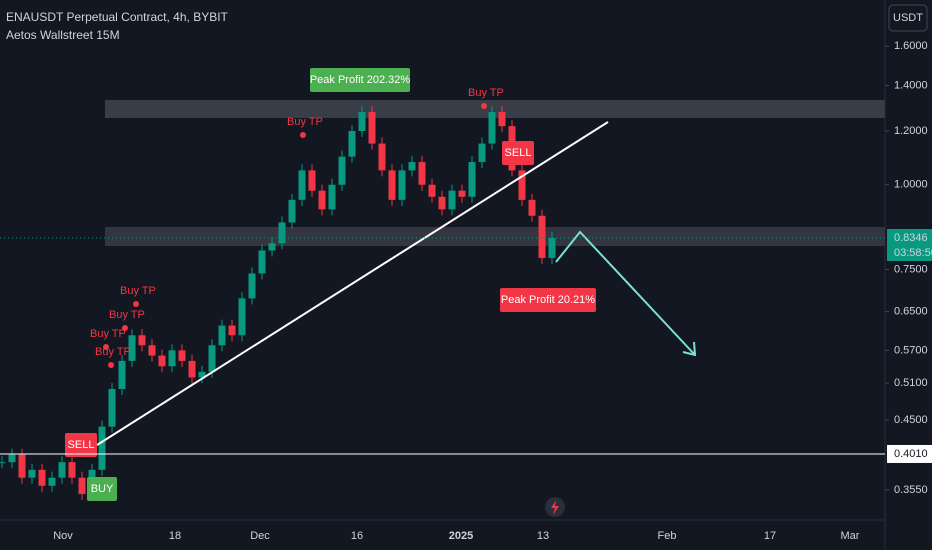 This screenshot has width=932, height=550. I want to click on indicator-name: Aetos Wallstreet 15M, so click(63, 35).